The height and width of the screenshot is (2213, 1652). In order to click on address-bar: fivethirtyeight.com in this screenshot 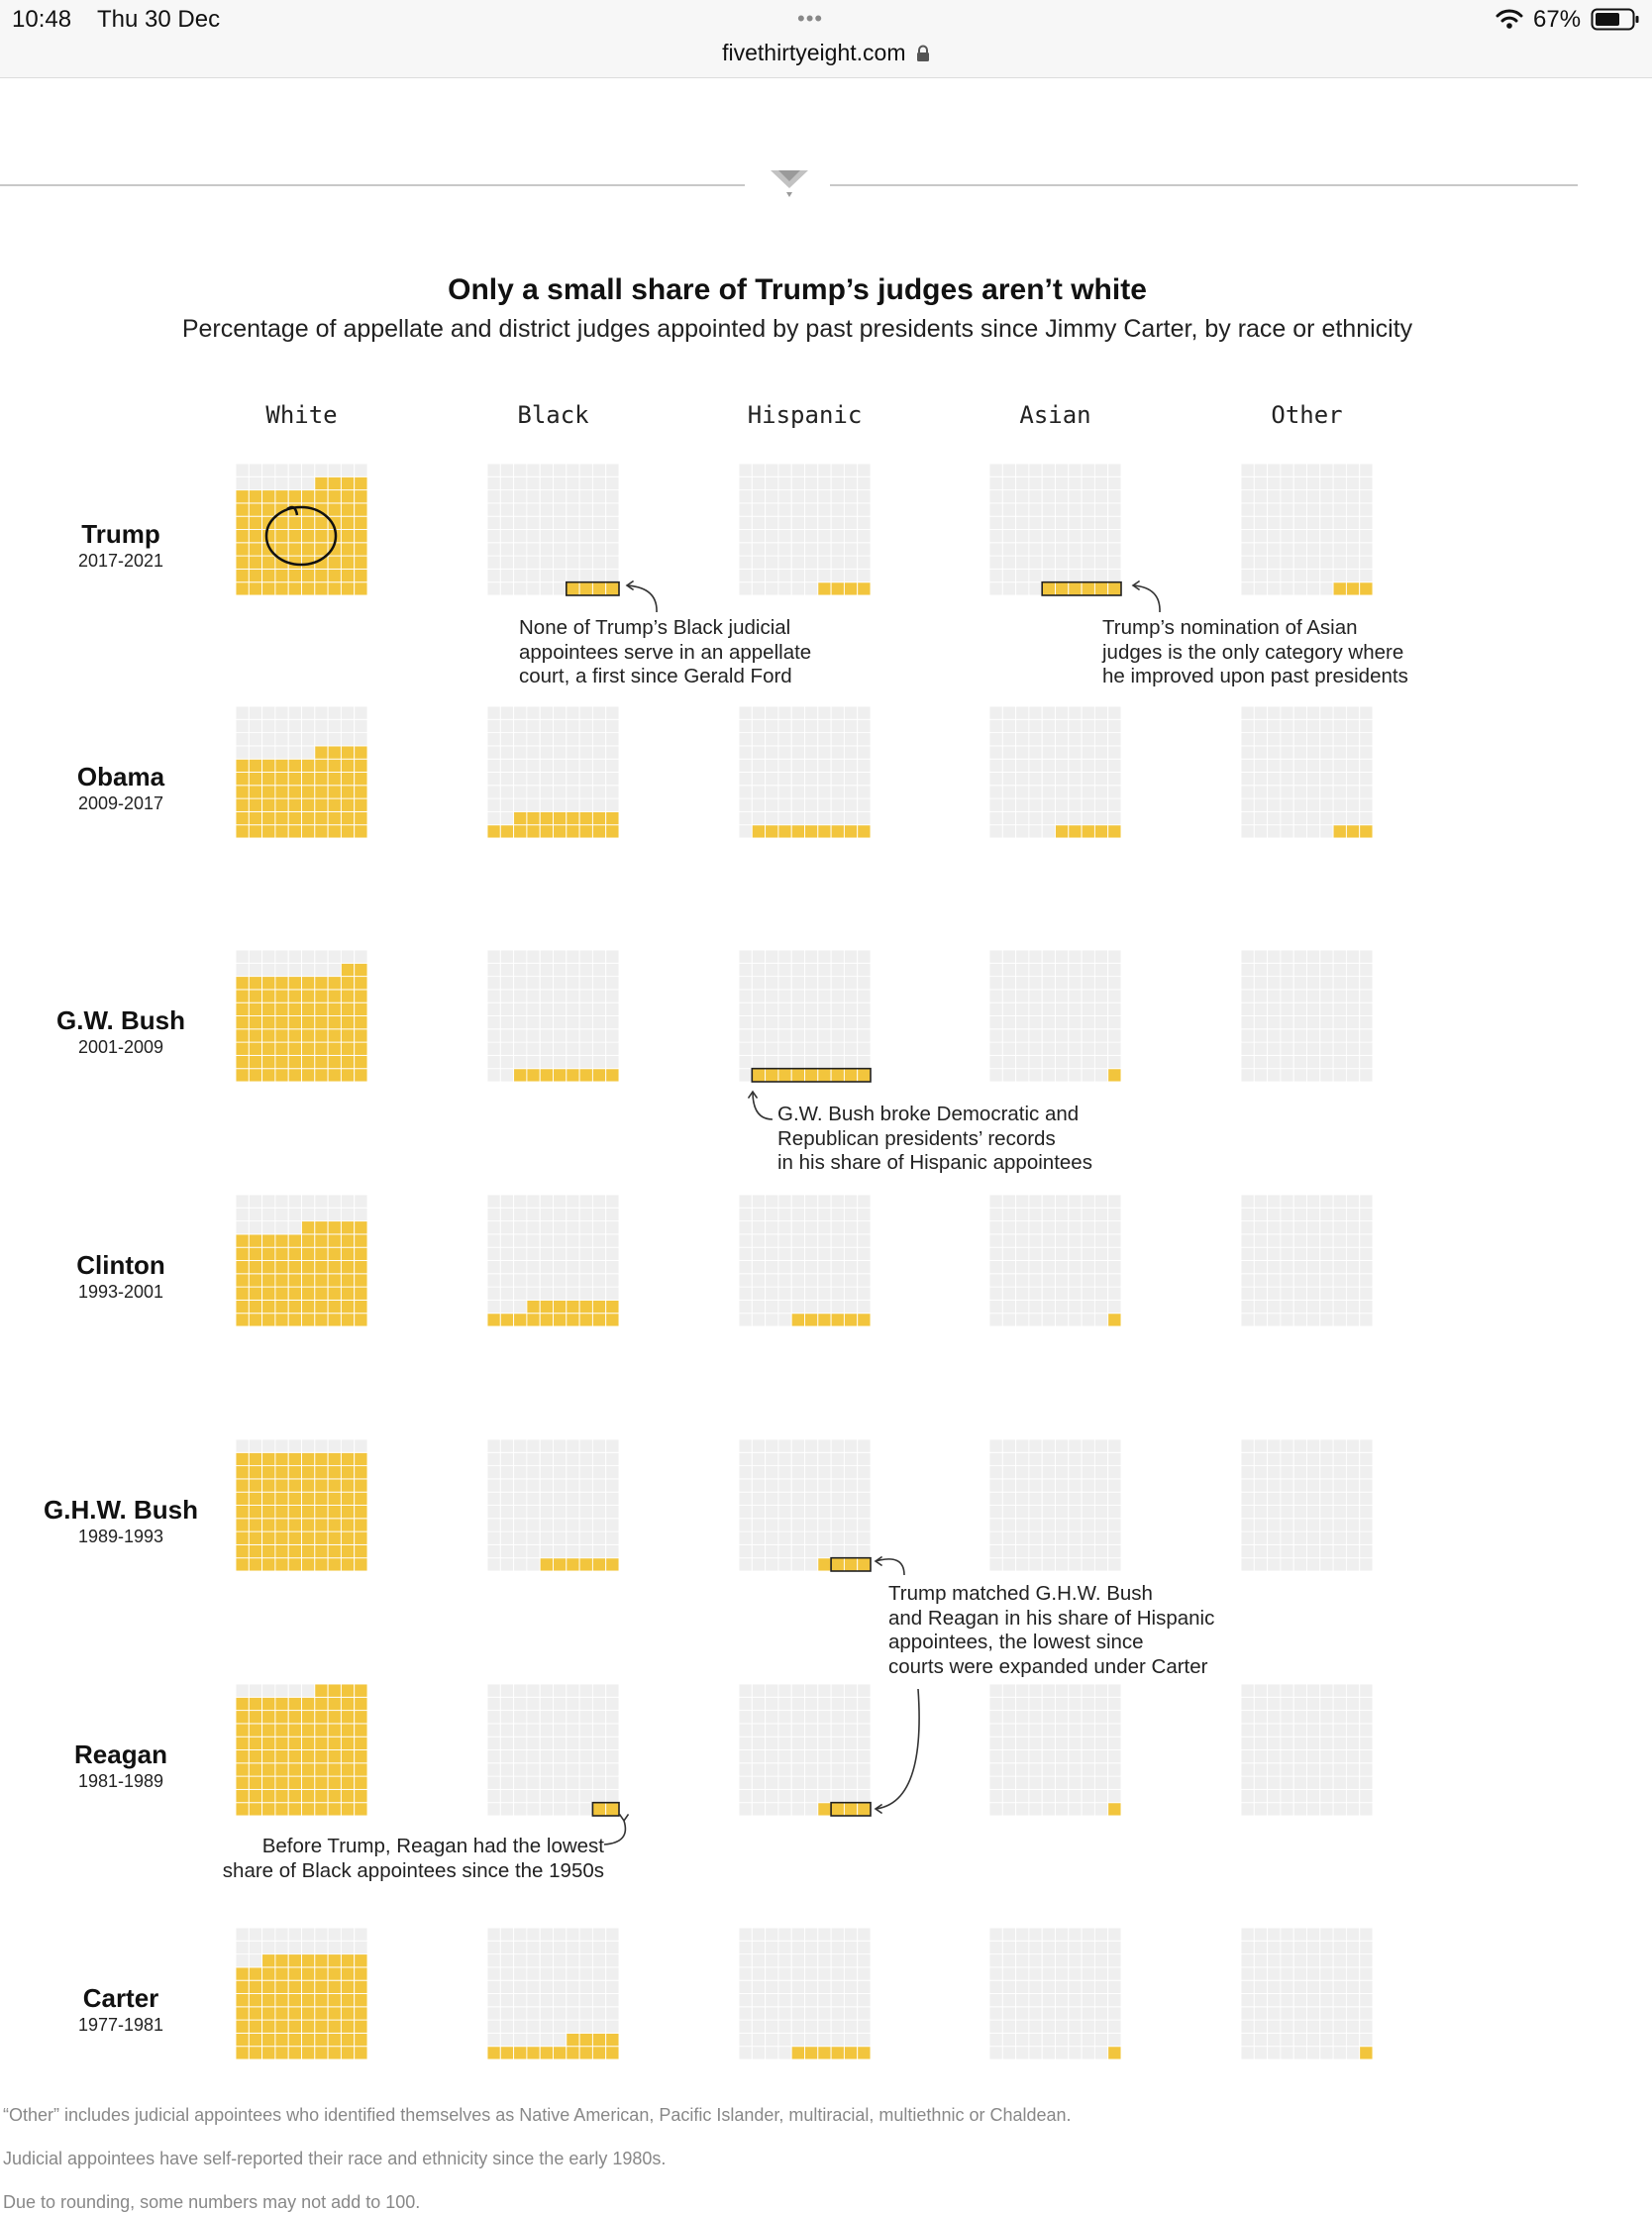, I will do `click(826, 53)`.